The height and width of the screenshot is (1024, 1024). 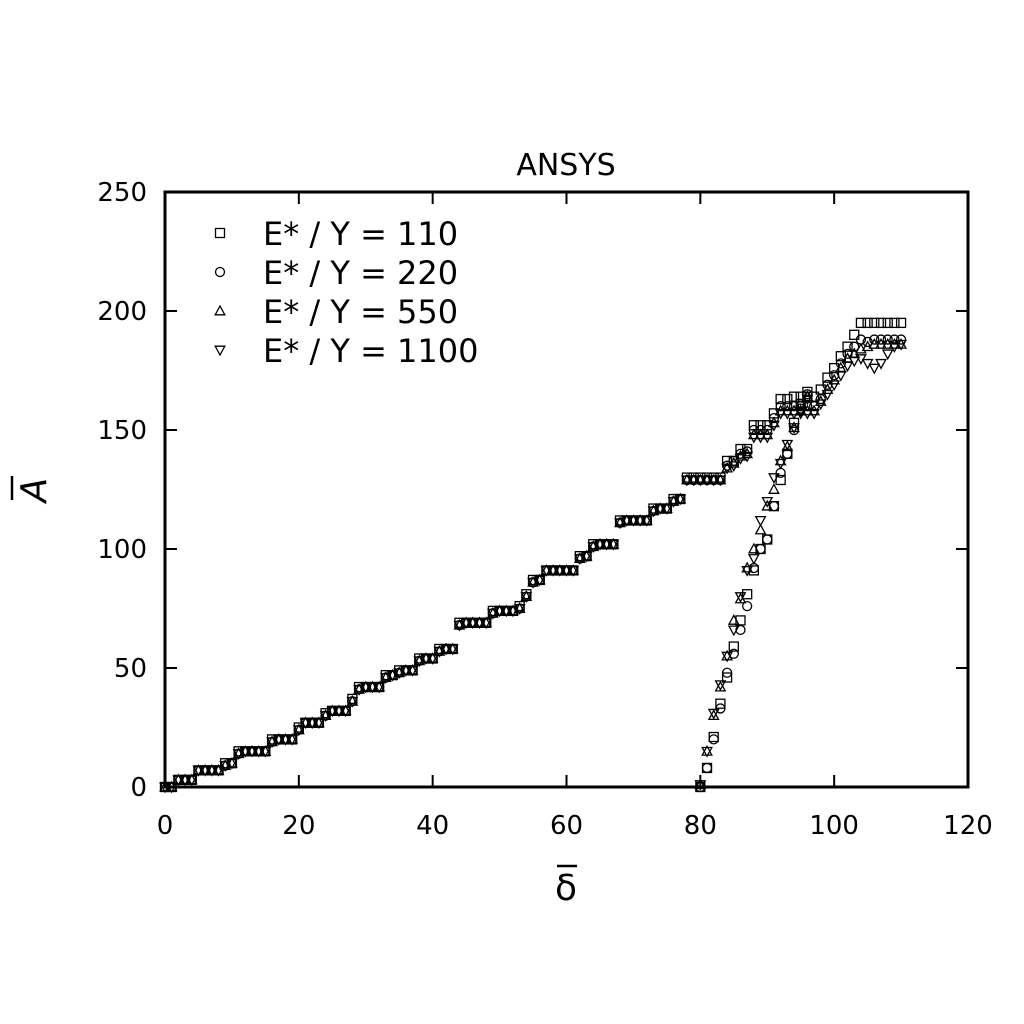 I want to click on x-tick-label: 40, so click(x=432, y=826).